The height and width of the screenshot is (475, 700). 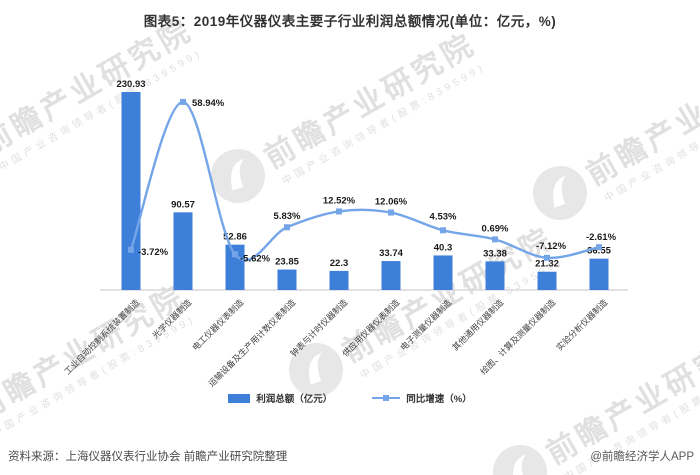 What do you see at coordinates (391, 202) in the screenshot?
I see `growth-value-label: 12.06%` at bounding box center [391, 202].